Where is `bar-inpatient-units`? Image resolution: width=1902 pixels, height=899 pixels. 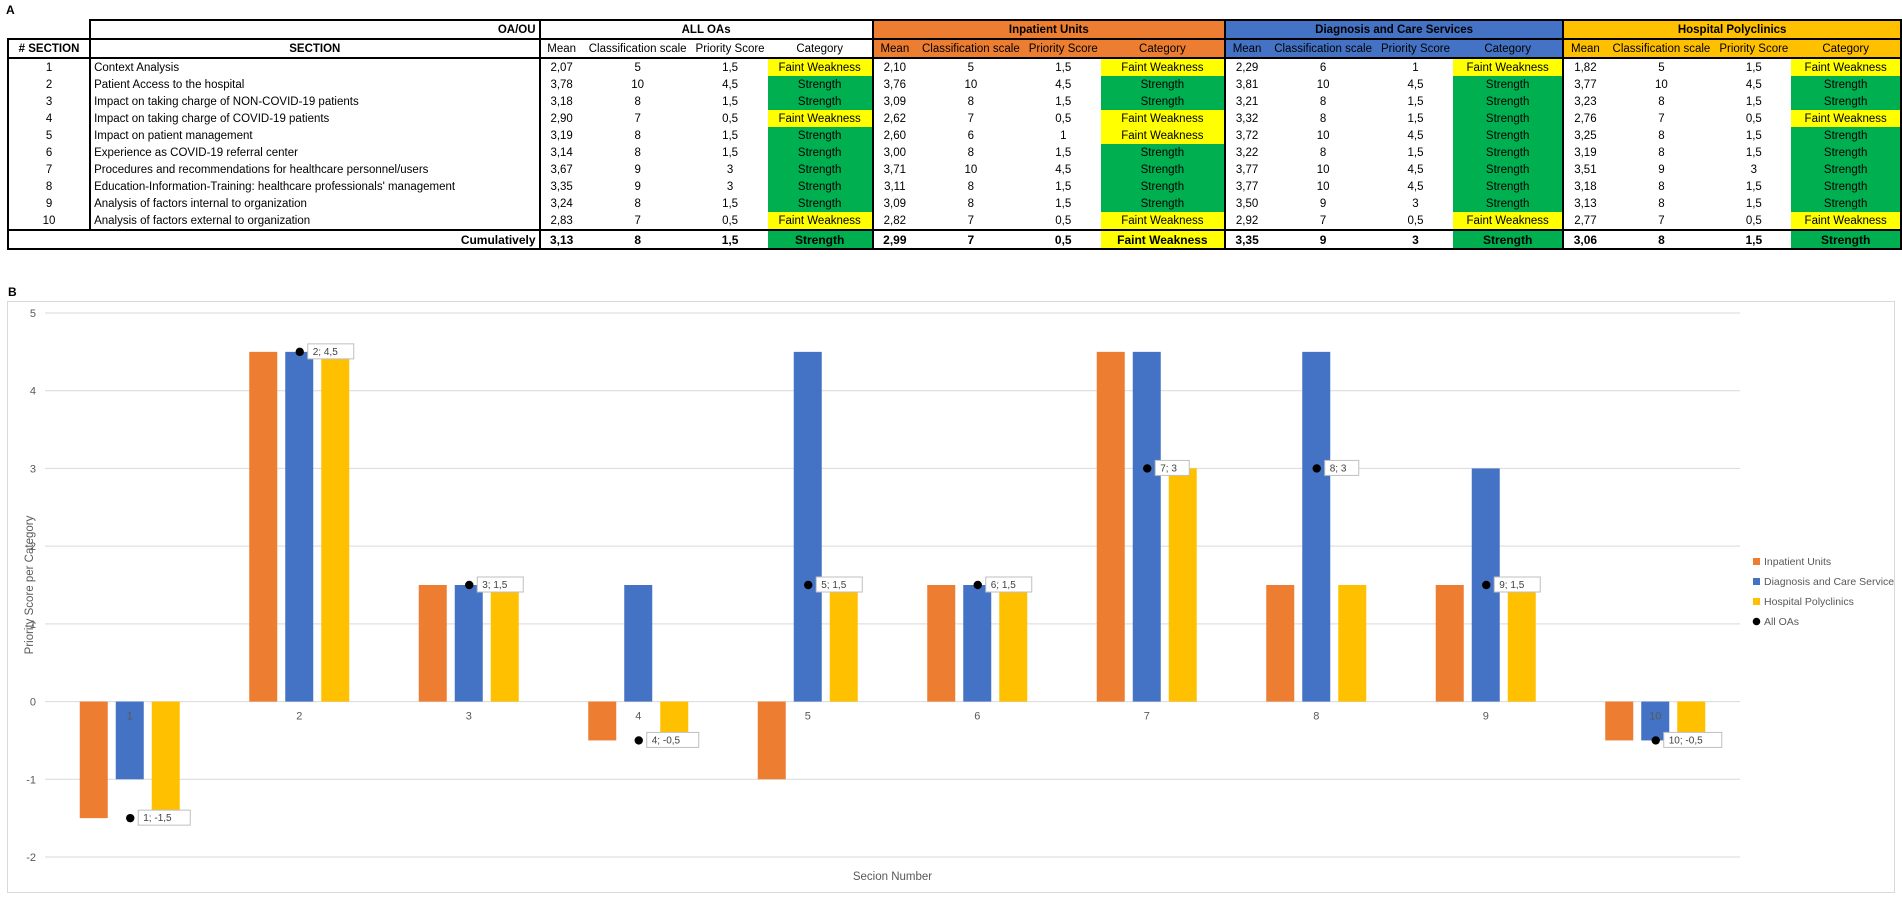 bar-inpatient-units is located at coordinates (1110, 526).